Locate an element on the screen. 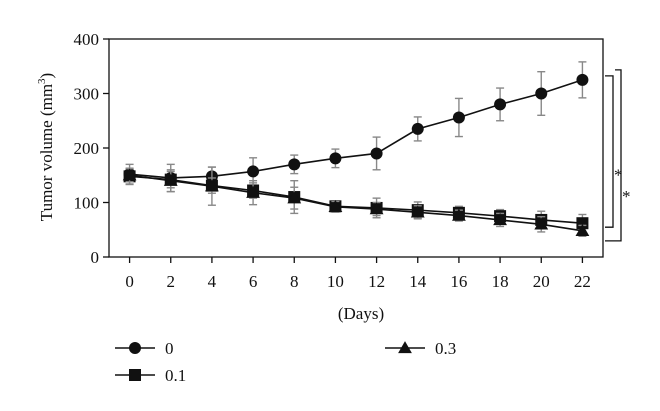 The height and width of the screenshot is (411, 660). x-tick-label: 0 is located at coordinates (129, 281).